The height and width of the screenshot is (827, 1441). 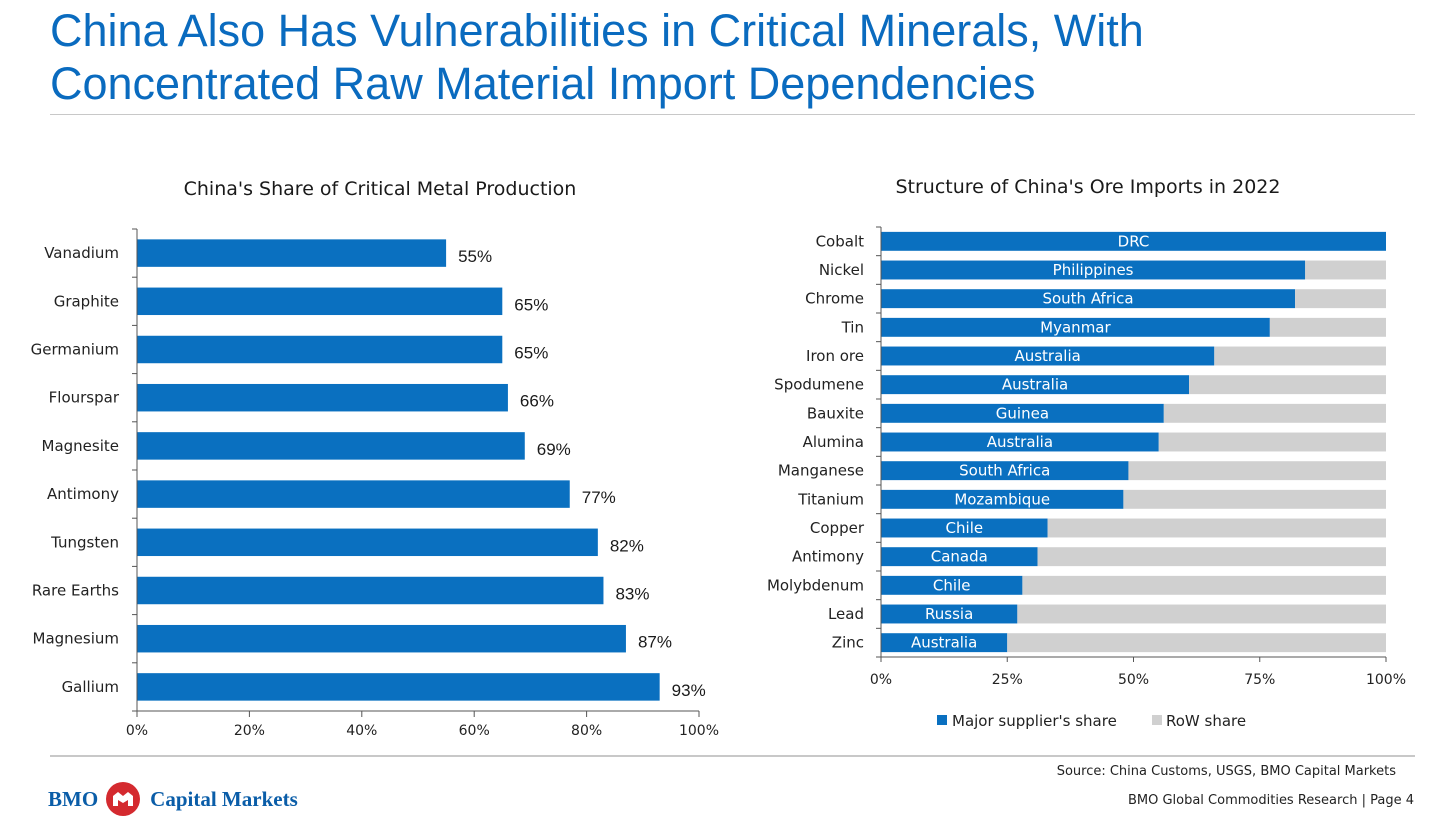 I want to click on supplier-label: Guinea, so click(x=1022, y=413).